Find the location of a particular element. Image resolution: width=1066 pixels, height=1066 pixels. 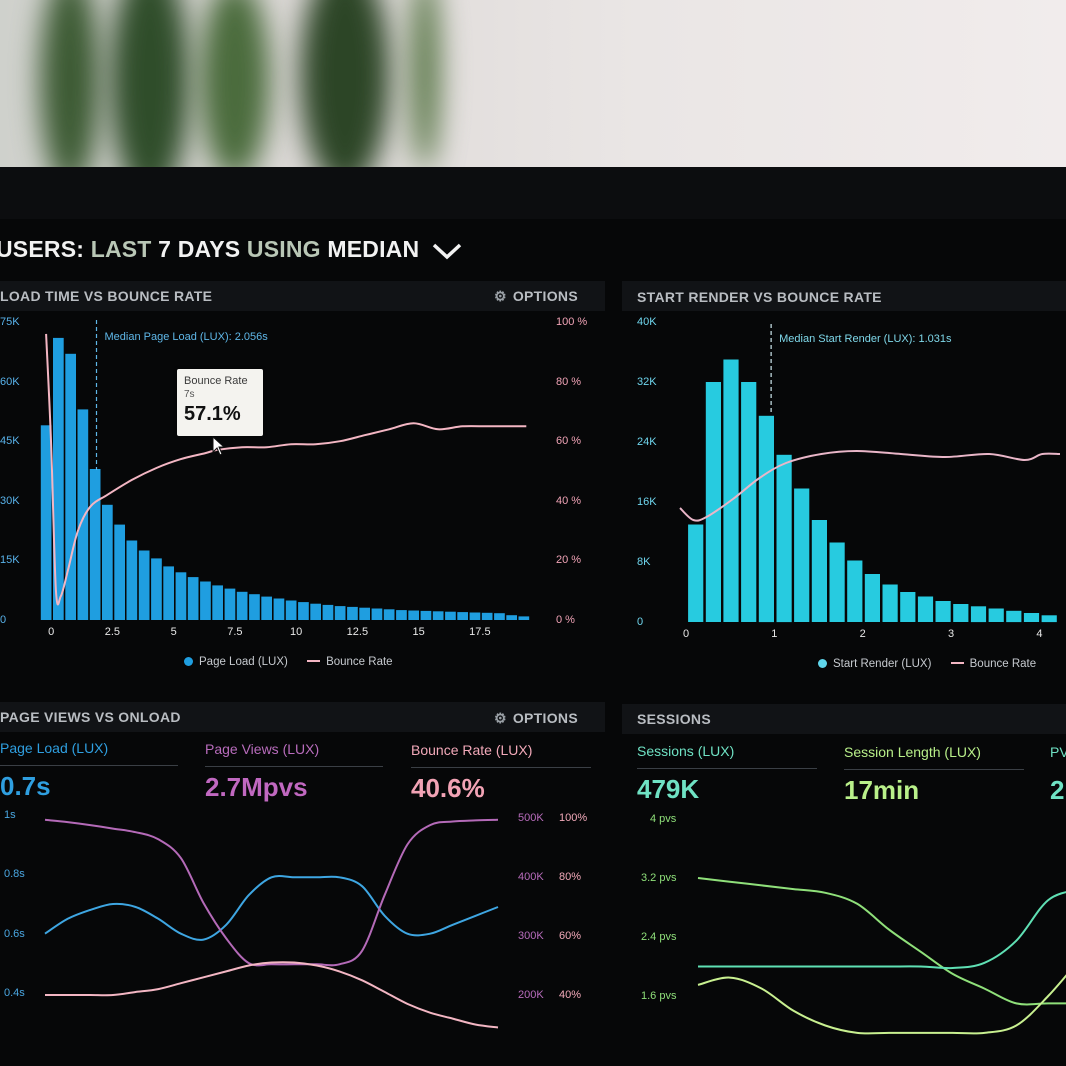

options-button-load: ⚙ OPTIONS is located at coordinates (536, 296).